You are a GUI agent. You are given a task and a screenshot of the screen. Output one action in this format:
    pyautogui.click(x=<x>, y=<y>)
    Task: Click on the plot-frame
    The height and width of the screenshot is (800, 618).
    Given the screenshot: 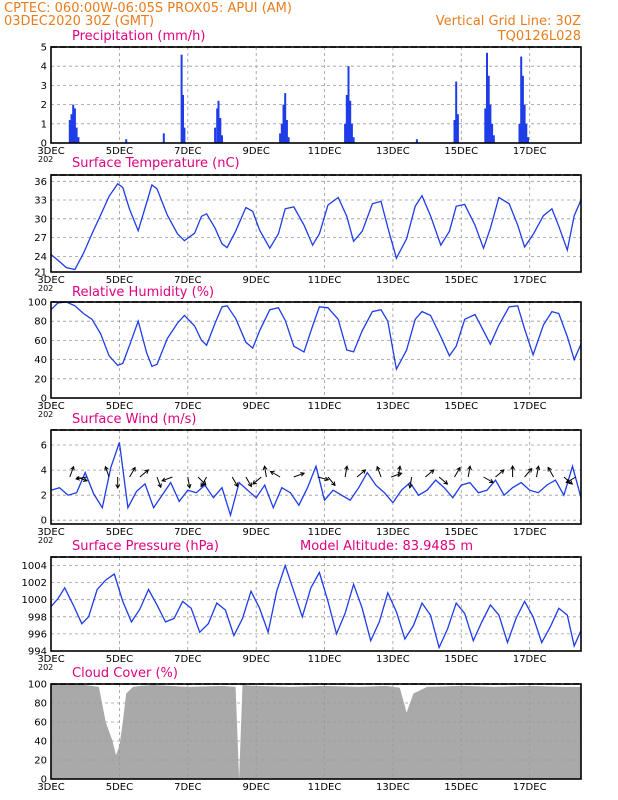 What is the action you would take?
    pyautogui.click(x=316, y=95)
    